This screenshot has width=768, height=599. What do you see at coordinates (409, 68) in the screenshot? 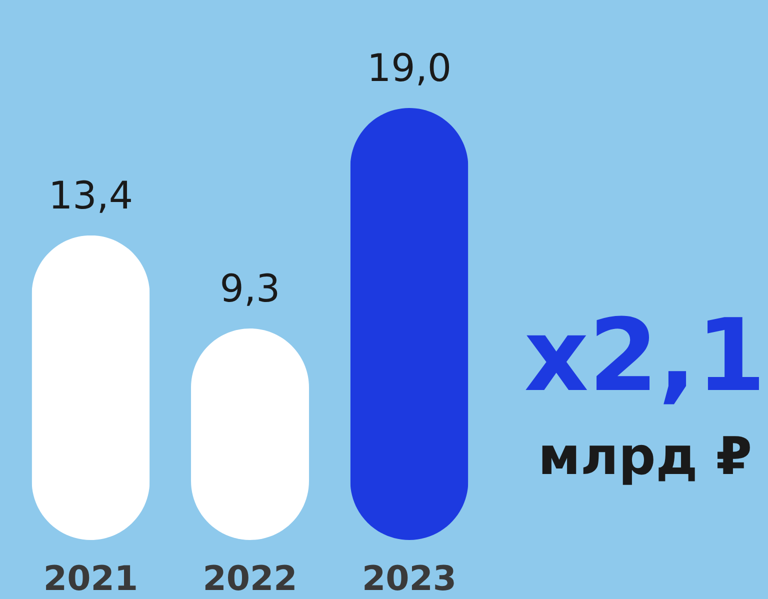
I see `data-label: 19,0` at bounding box center [409, 68].